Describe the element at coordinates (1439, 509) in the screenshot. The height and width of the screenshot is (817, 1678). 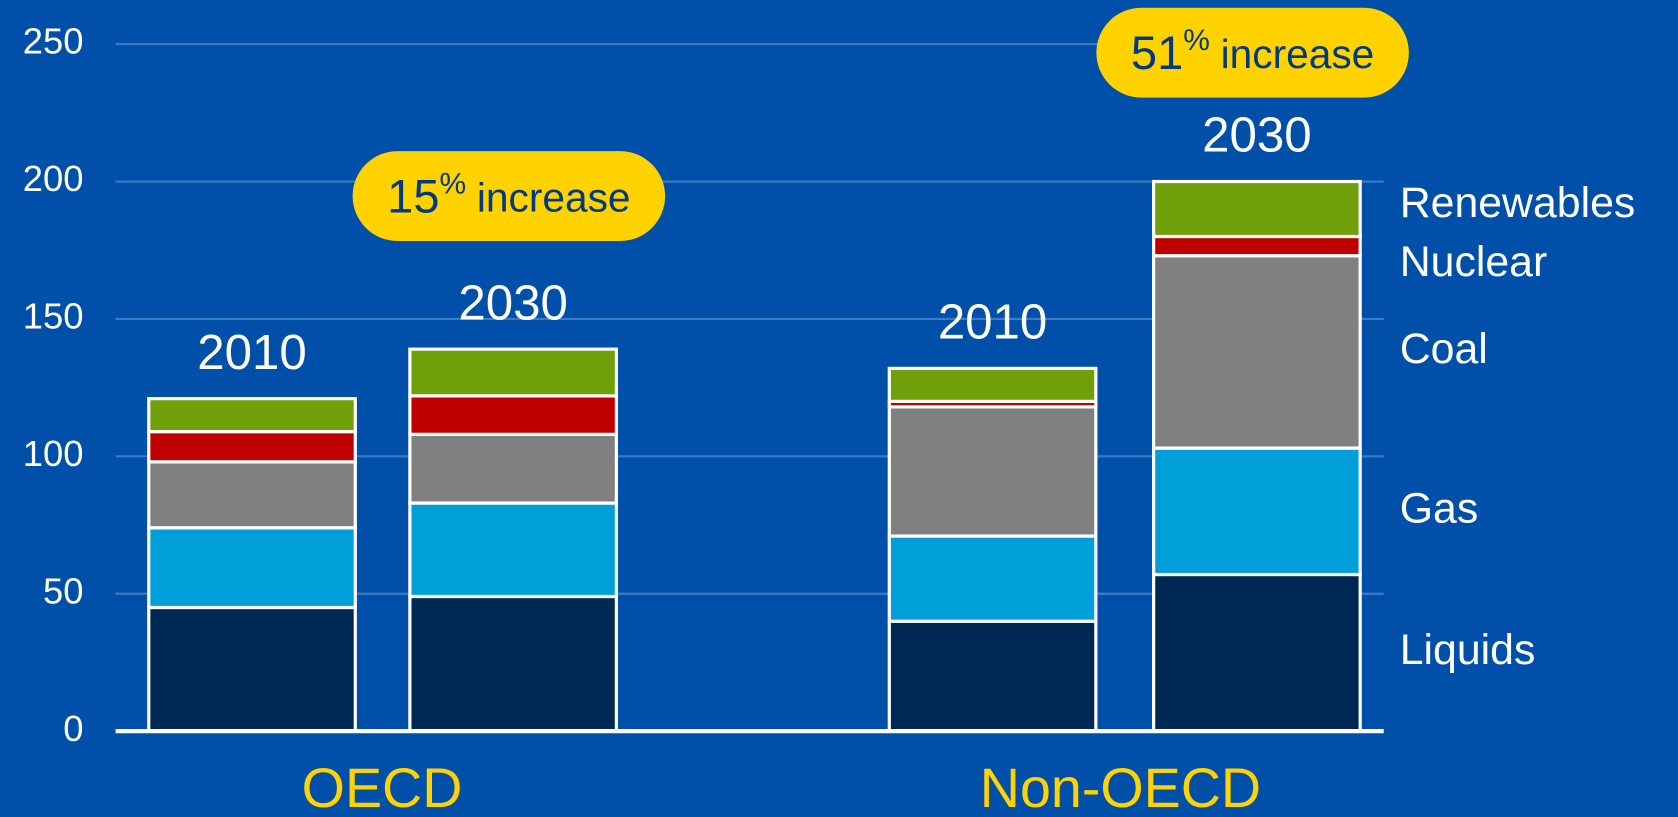
I see `legend-label: Gas` at that location.